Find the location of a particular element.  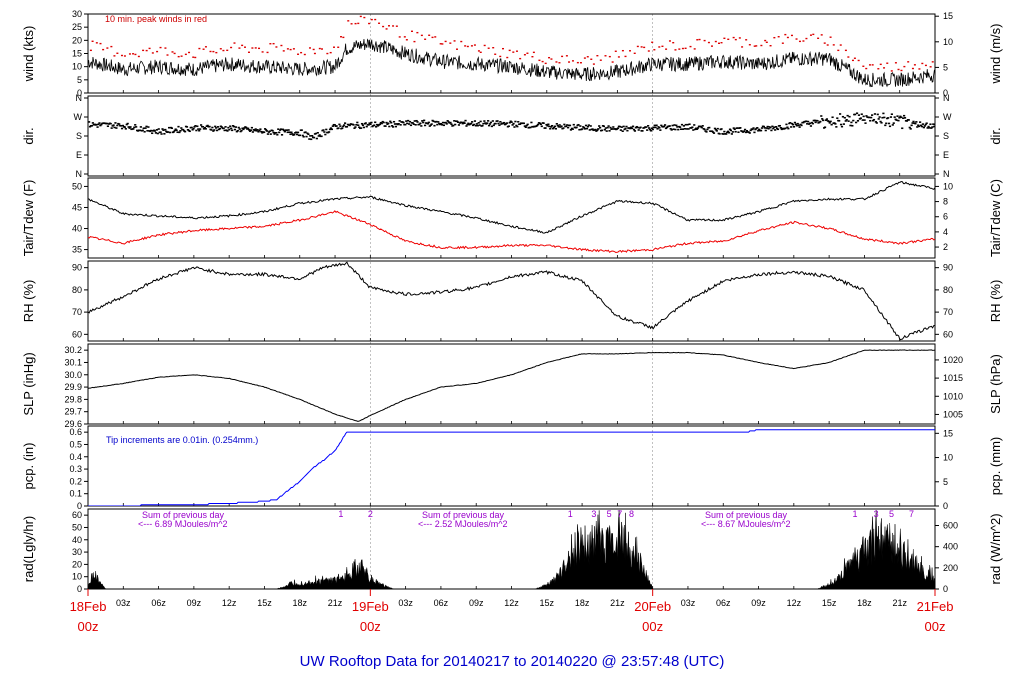

x-hour-label: 12z is located at coordinates (511, 603).